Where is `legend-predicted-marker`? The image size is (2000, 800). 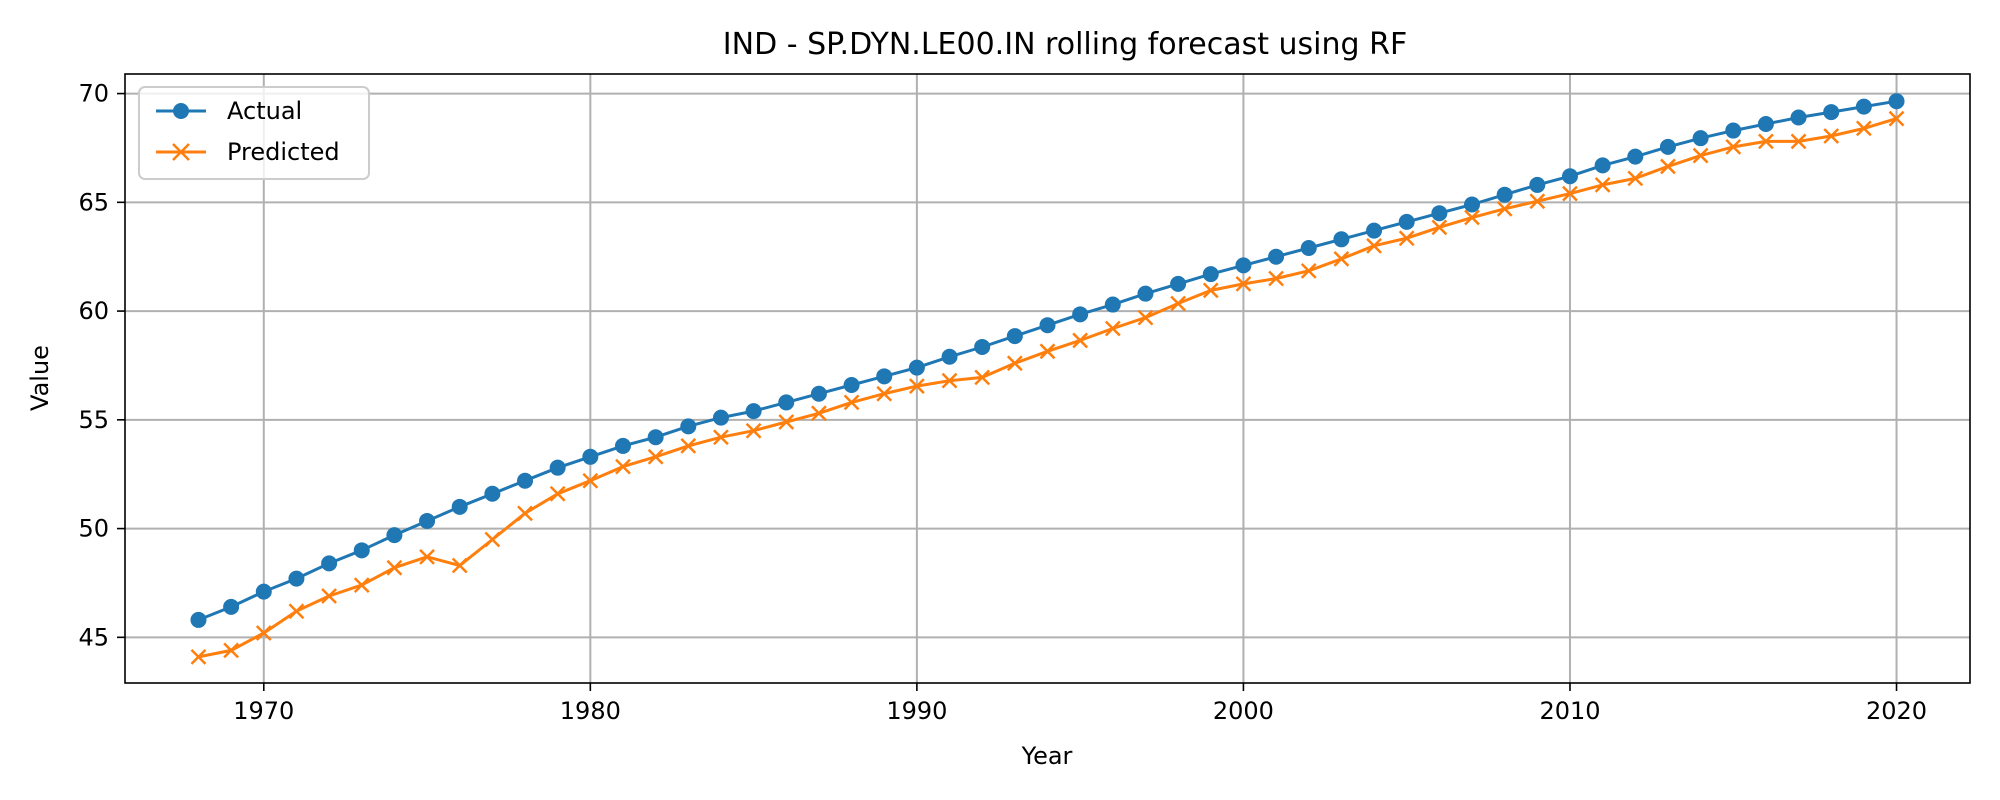 legend-predicted-marker is located at coordinates (181, 152).